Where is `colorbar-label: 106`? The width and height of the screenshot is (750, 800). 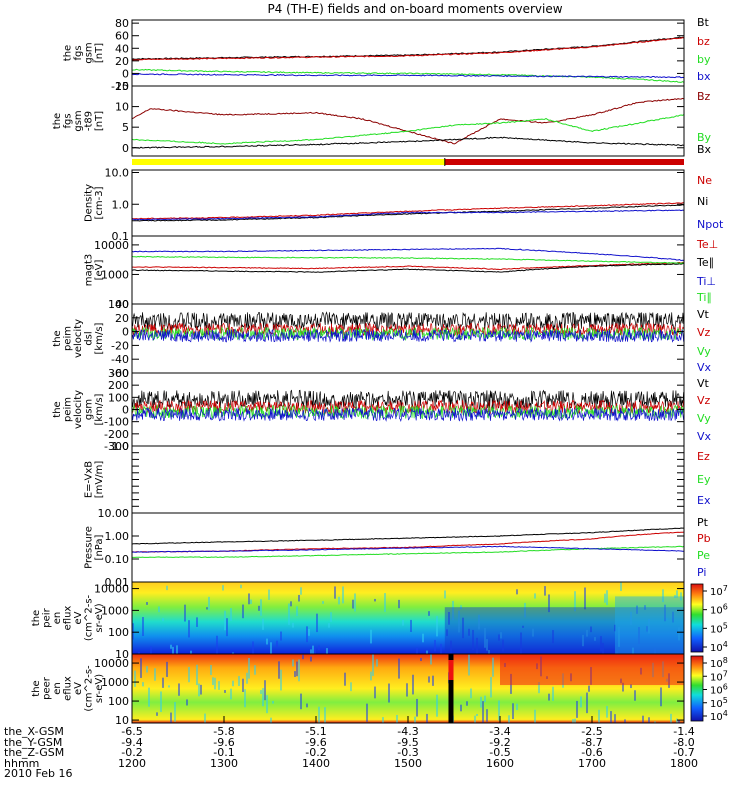
colorbar-label: 106 is located at coordinates (719, 610).